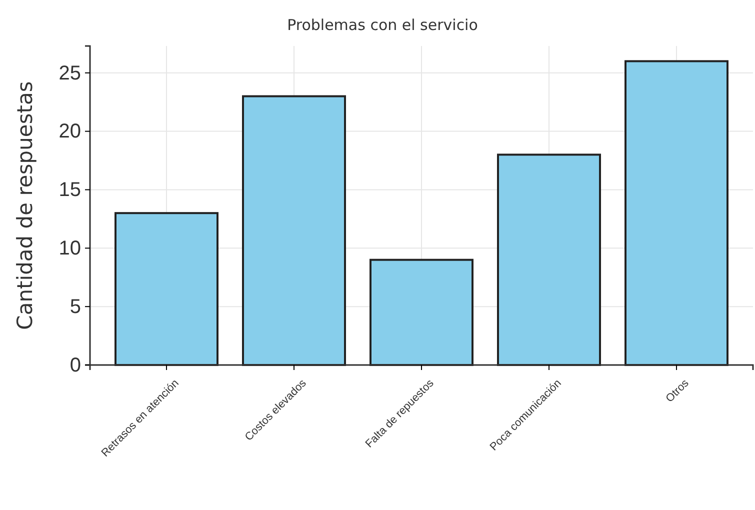 This screenshot has width=755, height=510. What do you see at coordinates (69, 131) in the screenshot?
I see `y-tick-label: 20` at bounding box center [69, 131].